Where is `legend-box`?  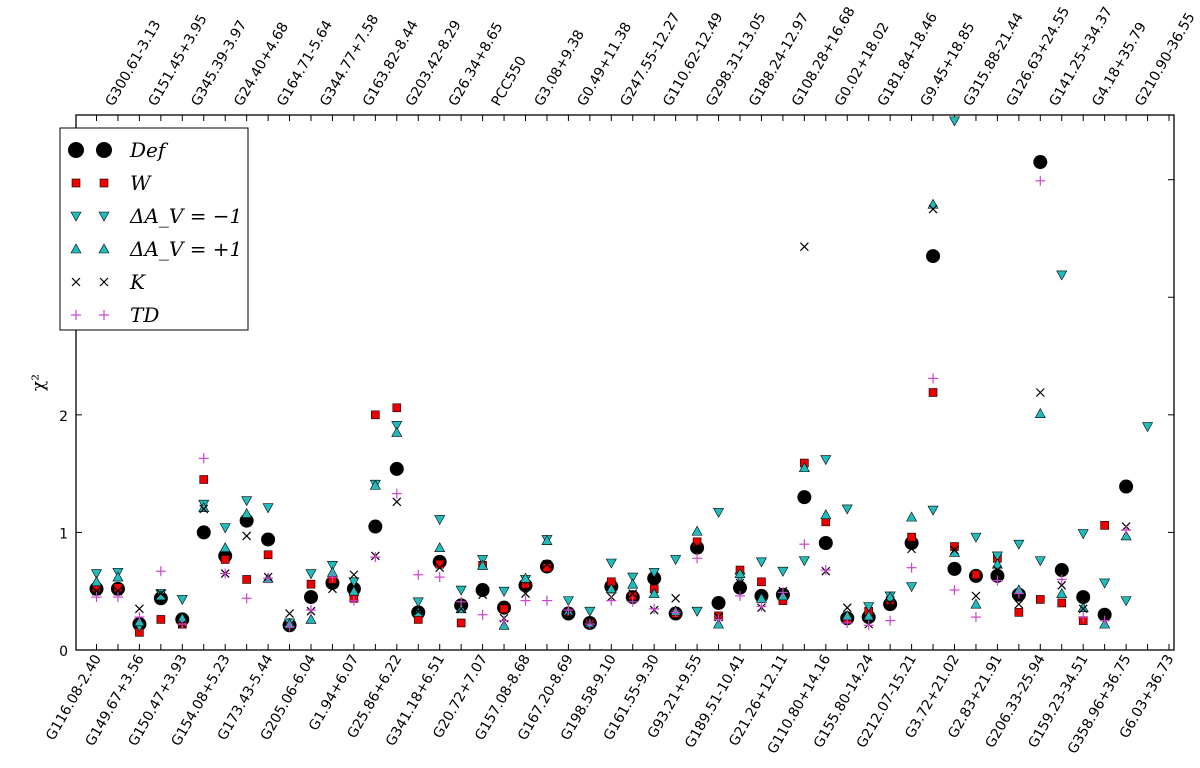 legend-box is located at coordinates (154, 229).